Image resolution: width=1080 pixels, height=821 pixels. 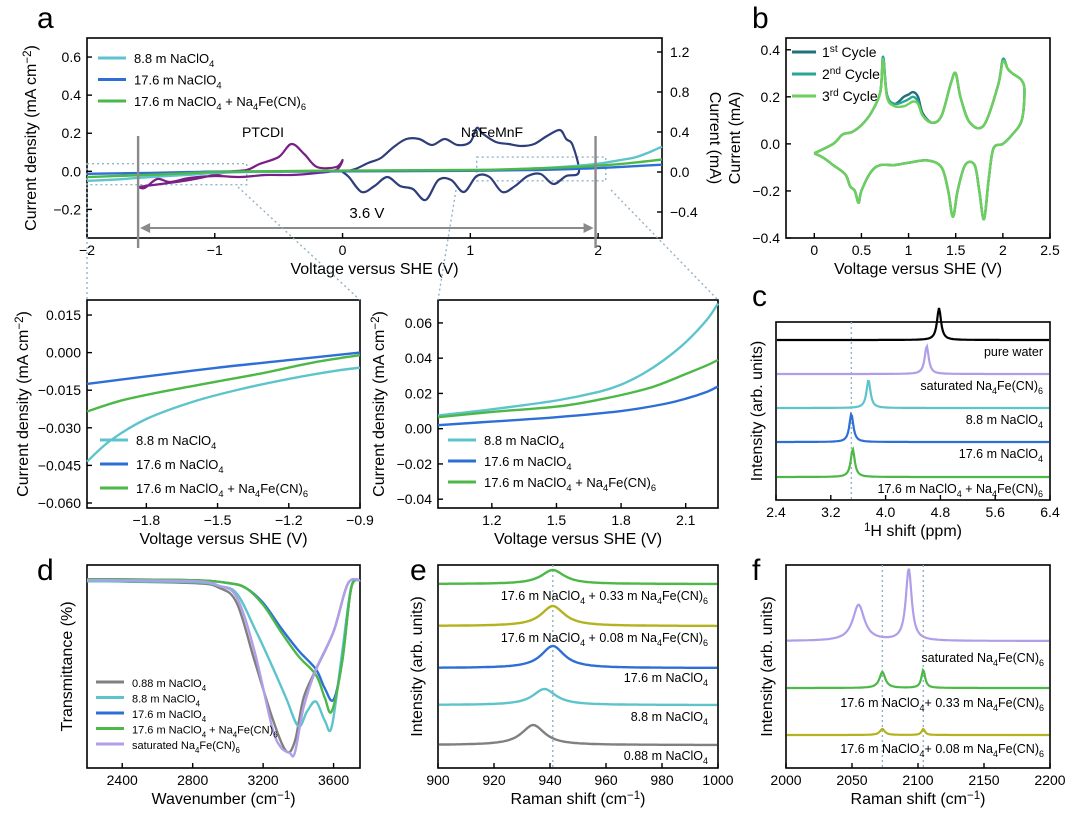 I want to click on y-axis-label: Transmittance (%), so click(x=67, y=666).